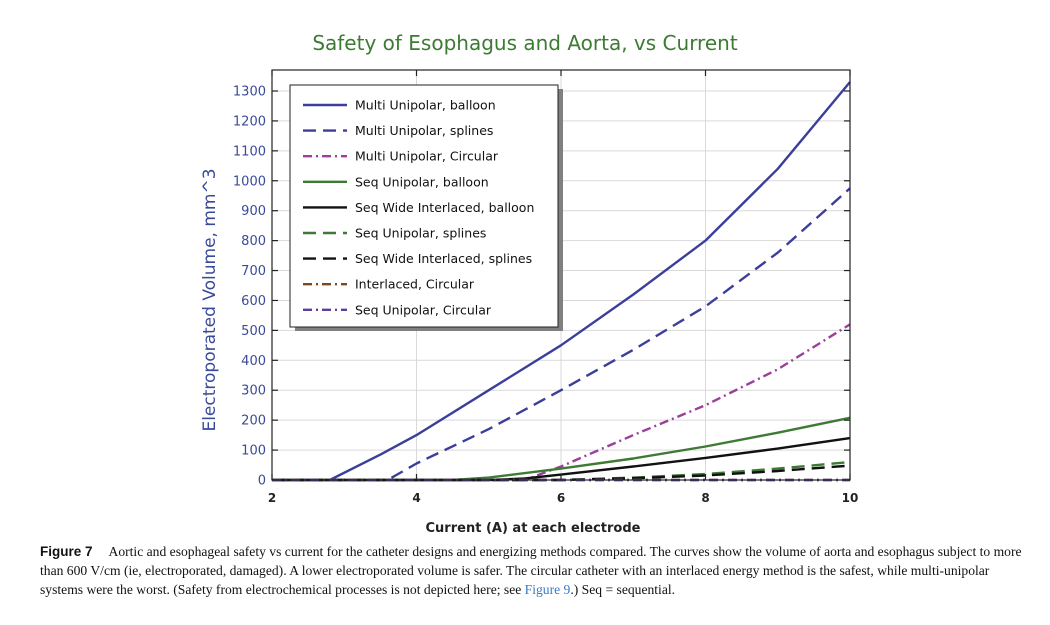 This screenshot has width=1050, height=625. Describe the element at coordinates (422, 181) in the screenshot. I see `legend-label: Seq Unipolar, balloon` at that location.